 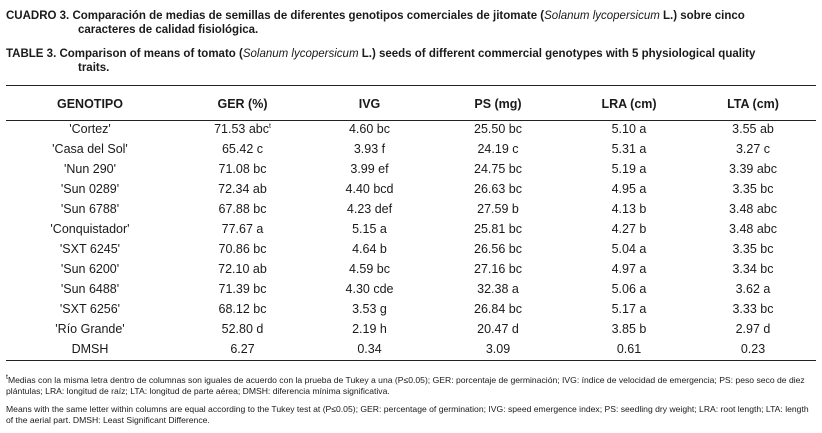 What do you see at coordinates (498, 169) in the screenshot?
I see `table-cell: 24.75 bc` at bounding box center [498, 169].